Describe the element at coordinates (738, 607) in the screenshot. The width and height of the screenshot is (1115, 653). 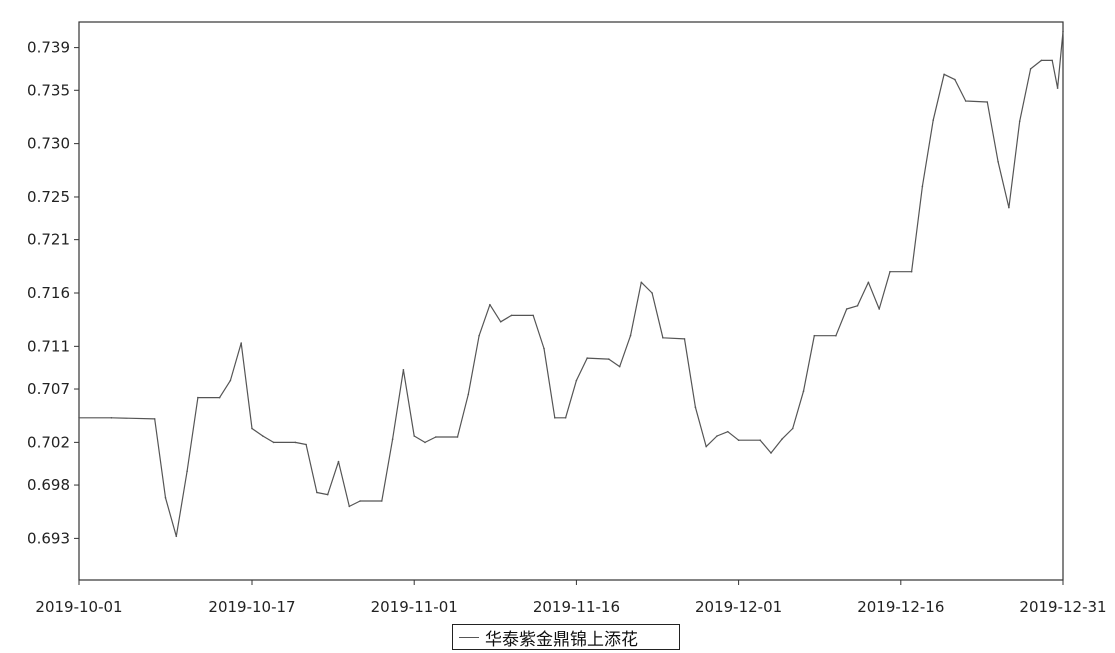
I see `x-tick-label: 2019-12-01` at that location.